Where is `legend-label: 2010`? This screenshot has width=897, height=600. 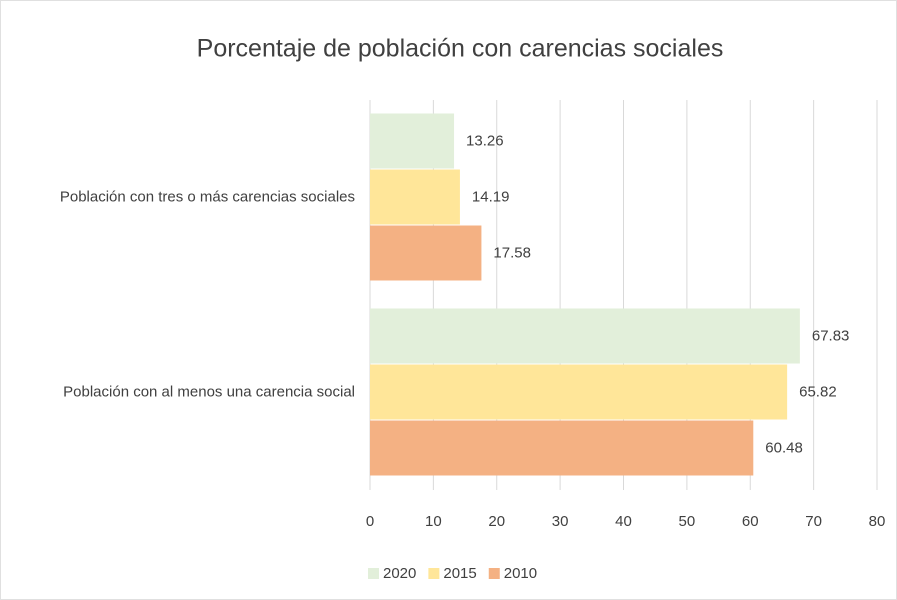 legend-label: 2010 is located at coordinates (520, 573).